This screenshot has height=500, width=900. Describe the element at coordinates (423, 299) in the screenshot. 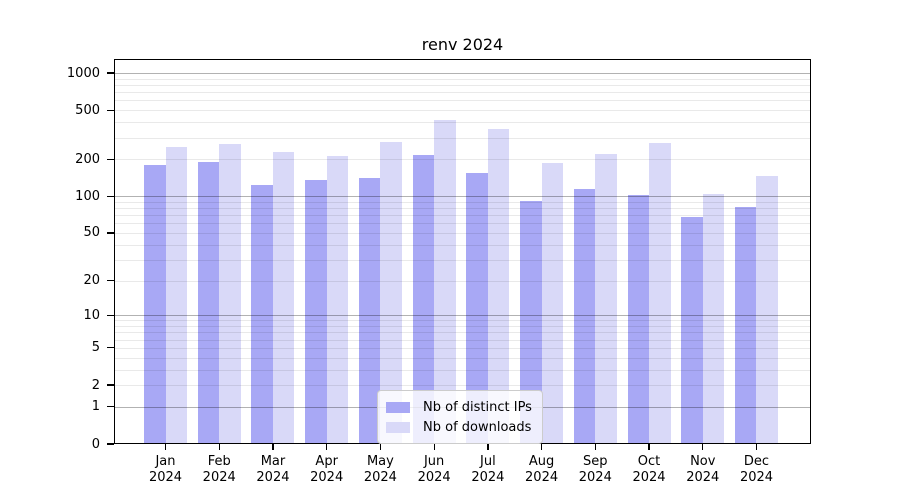

I see `bar-distinct-ips-jun` at that location.